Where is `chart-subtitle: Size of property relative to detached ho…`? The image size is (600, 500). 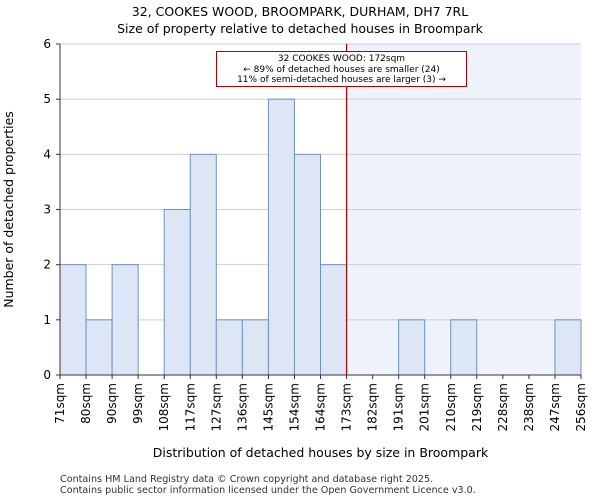
chart-subtitle: Size of property relative to detached ho… is located at coordinates (300, 28).